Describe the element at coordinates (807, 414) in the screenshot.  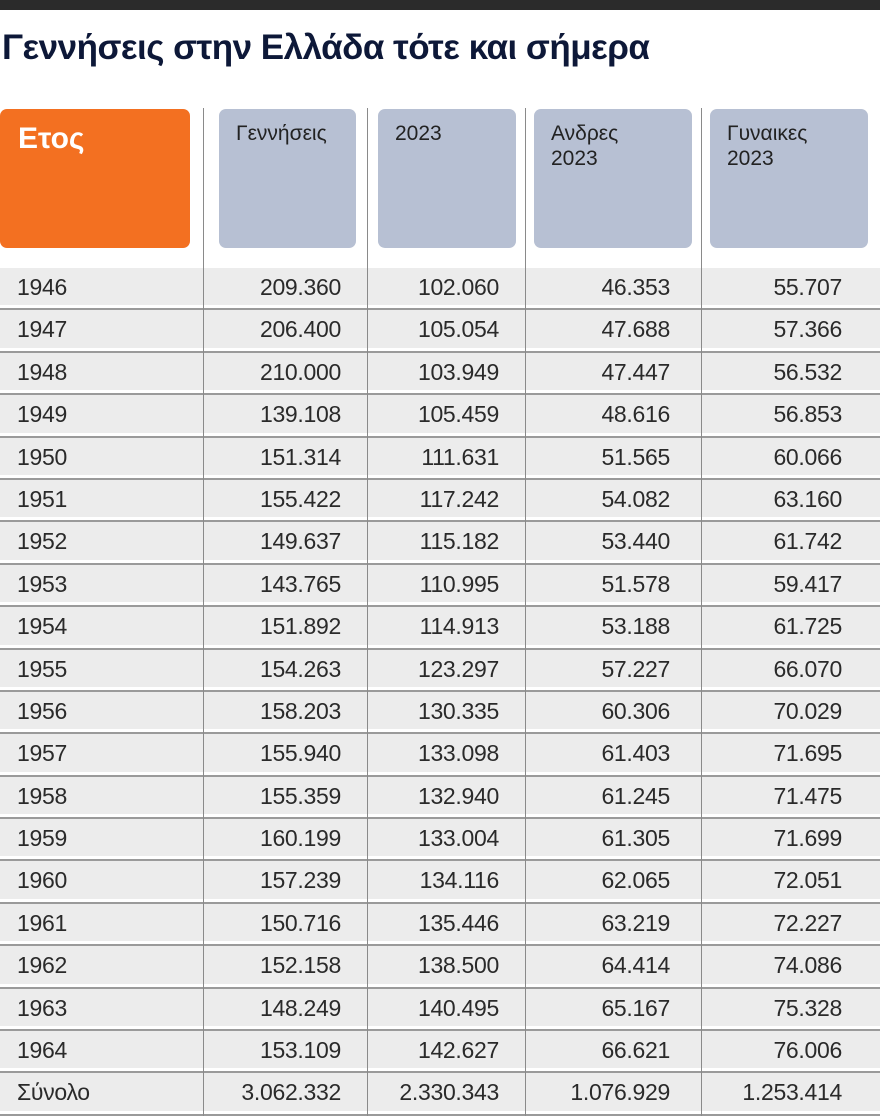
I see `cell-women-2023: 56.853` at that location.